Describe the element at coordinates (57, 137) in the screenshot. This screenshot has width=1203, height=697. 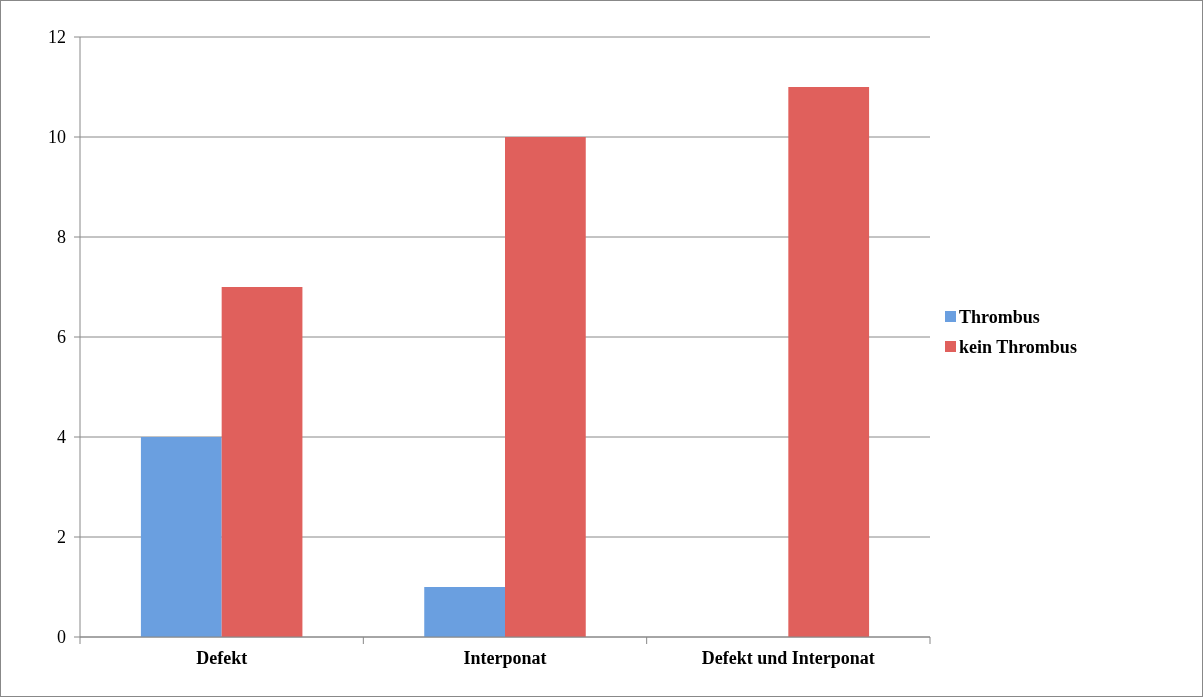
I see `y-tick-label: 10` at that location.